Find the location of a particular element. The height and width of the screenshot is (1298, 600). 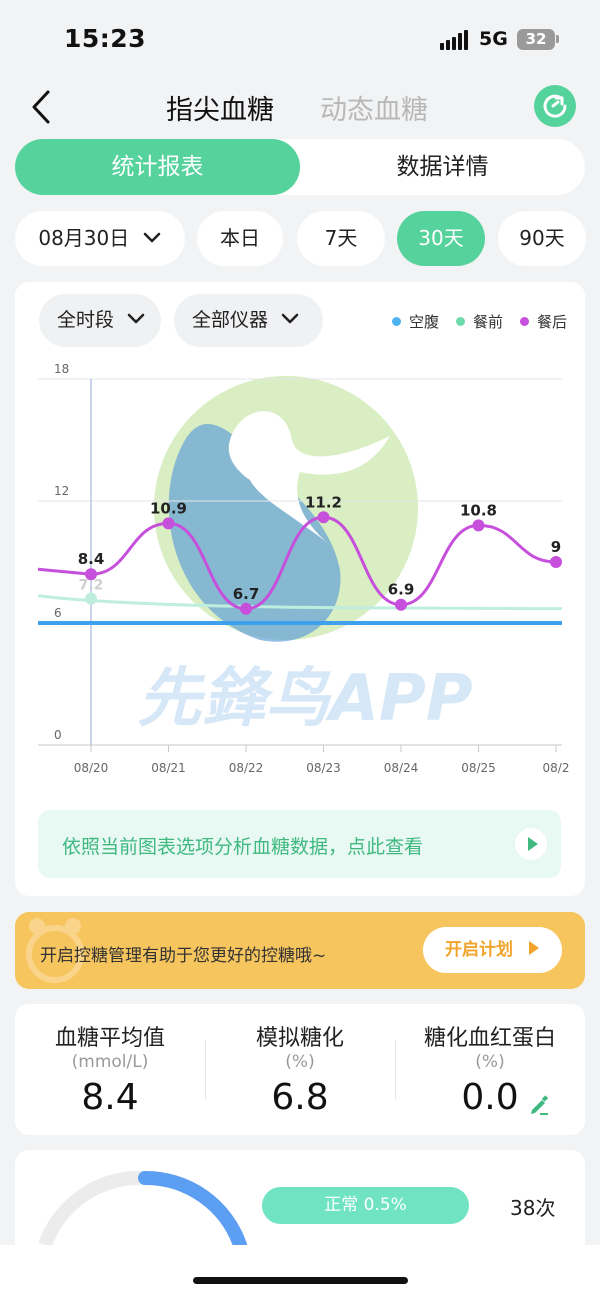

legend-before-meal: 餐前 is located at coordinates (479, 321).